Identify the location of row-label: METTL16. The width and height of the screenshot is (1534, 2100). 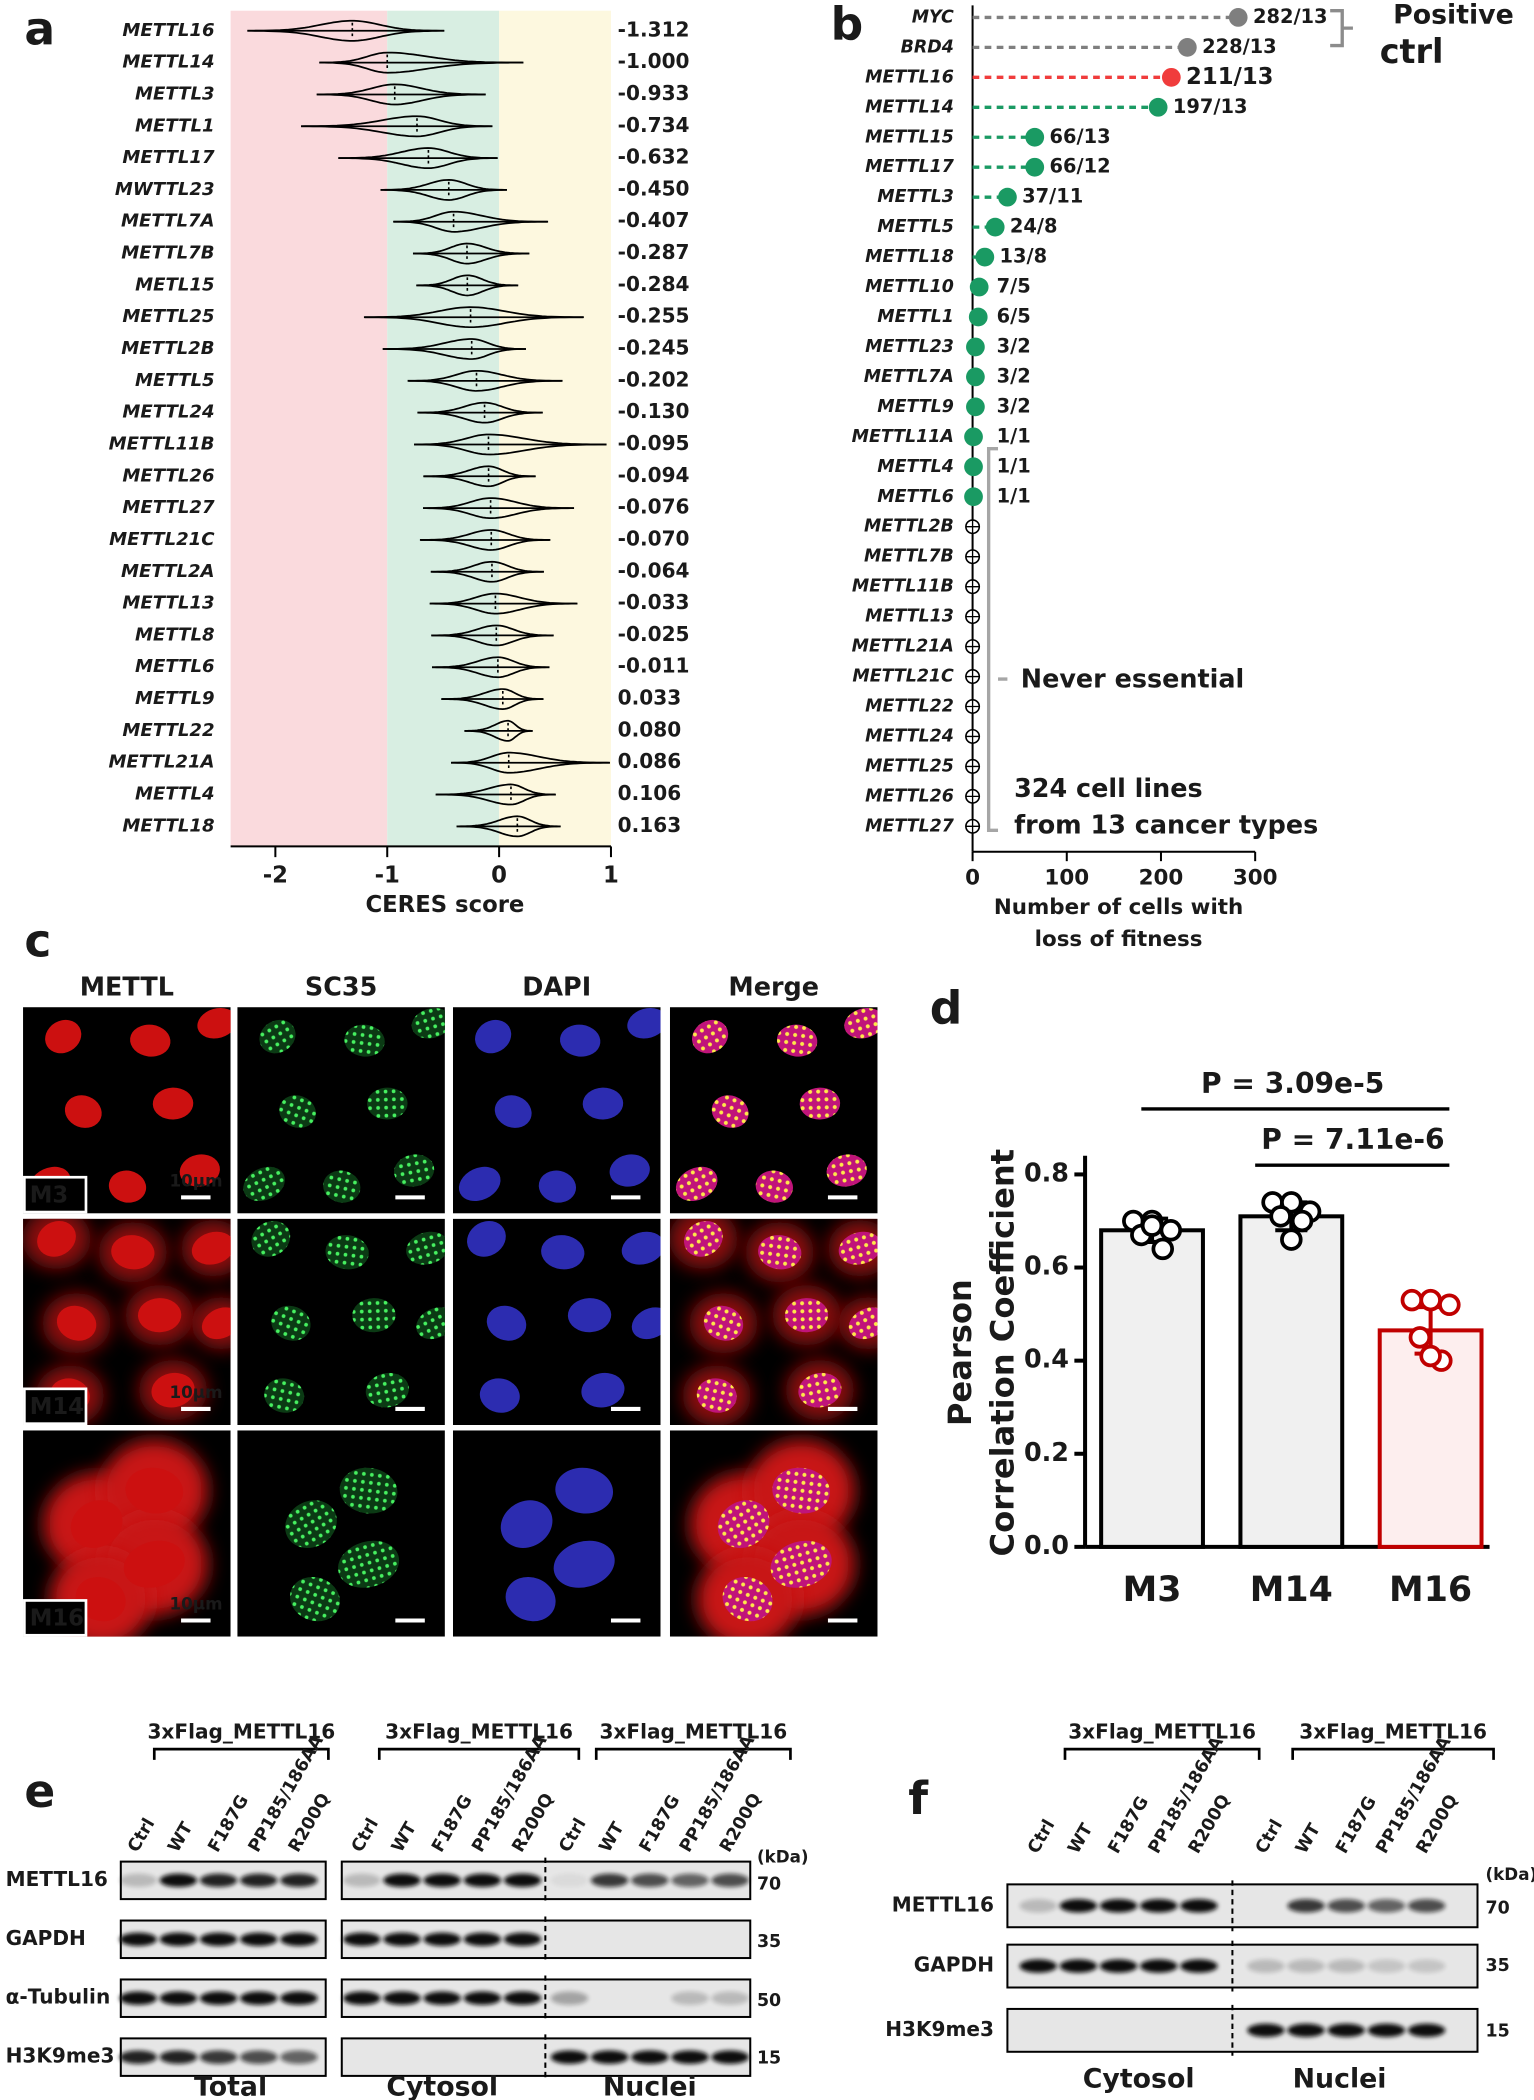
(57, 1879).